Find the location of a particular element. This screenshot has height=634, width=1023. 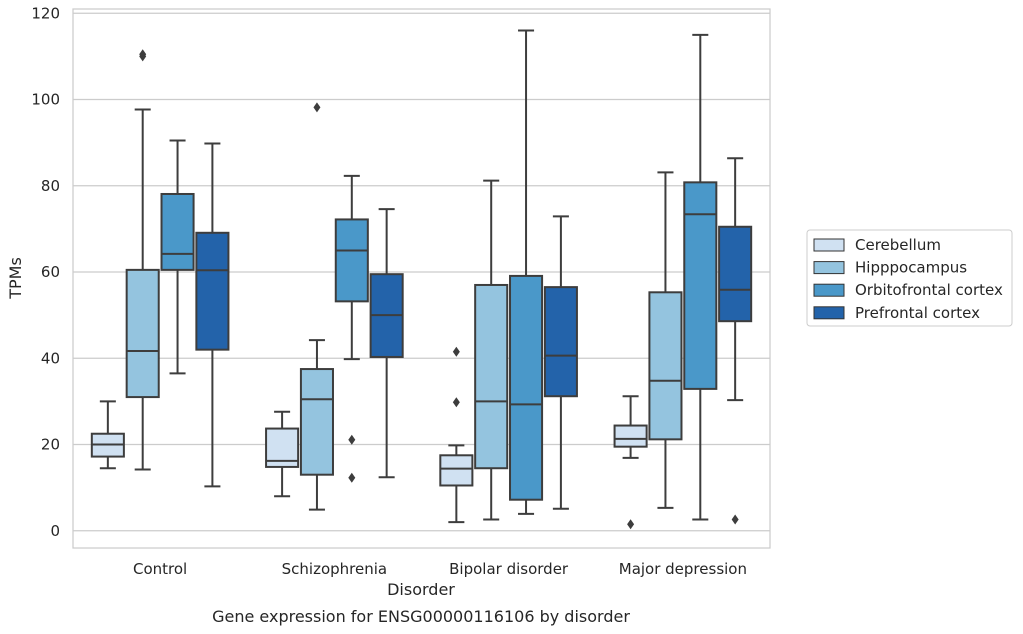

x-tick-label: Major depression is located at coordinates (683, 569).